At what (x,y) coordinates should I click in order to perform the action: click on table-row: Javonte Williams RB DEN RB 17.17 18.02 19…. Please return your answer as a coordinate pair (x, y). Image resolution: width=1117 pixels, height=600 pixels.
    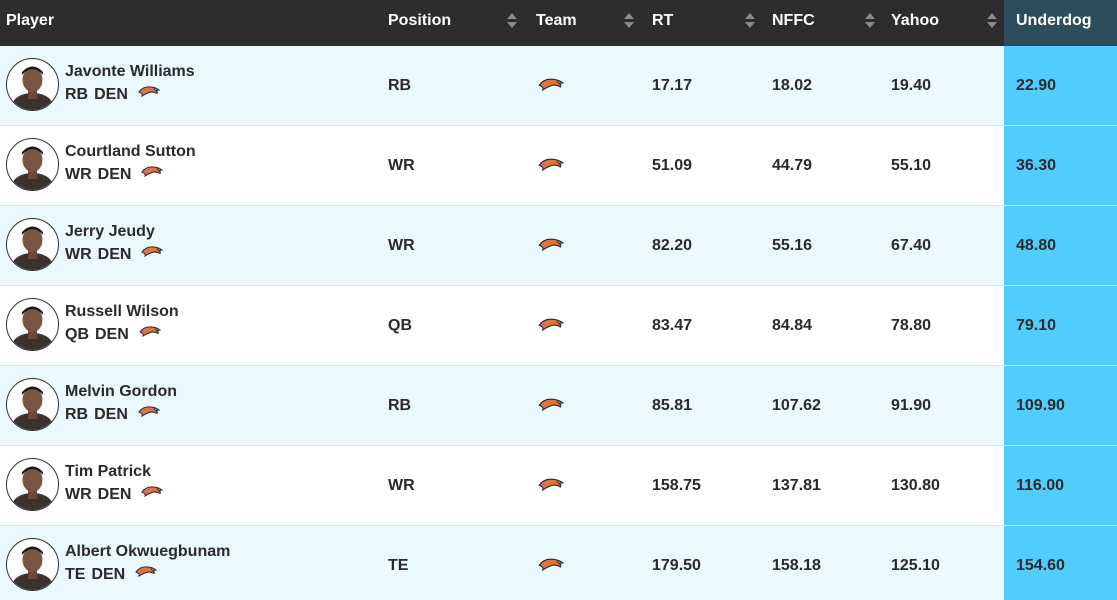
    Looking at the image, I should click on (558, 86).